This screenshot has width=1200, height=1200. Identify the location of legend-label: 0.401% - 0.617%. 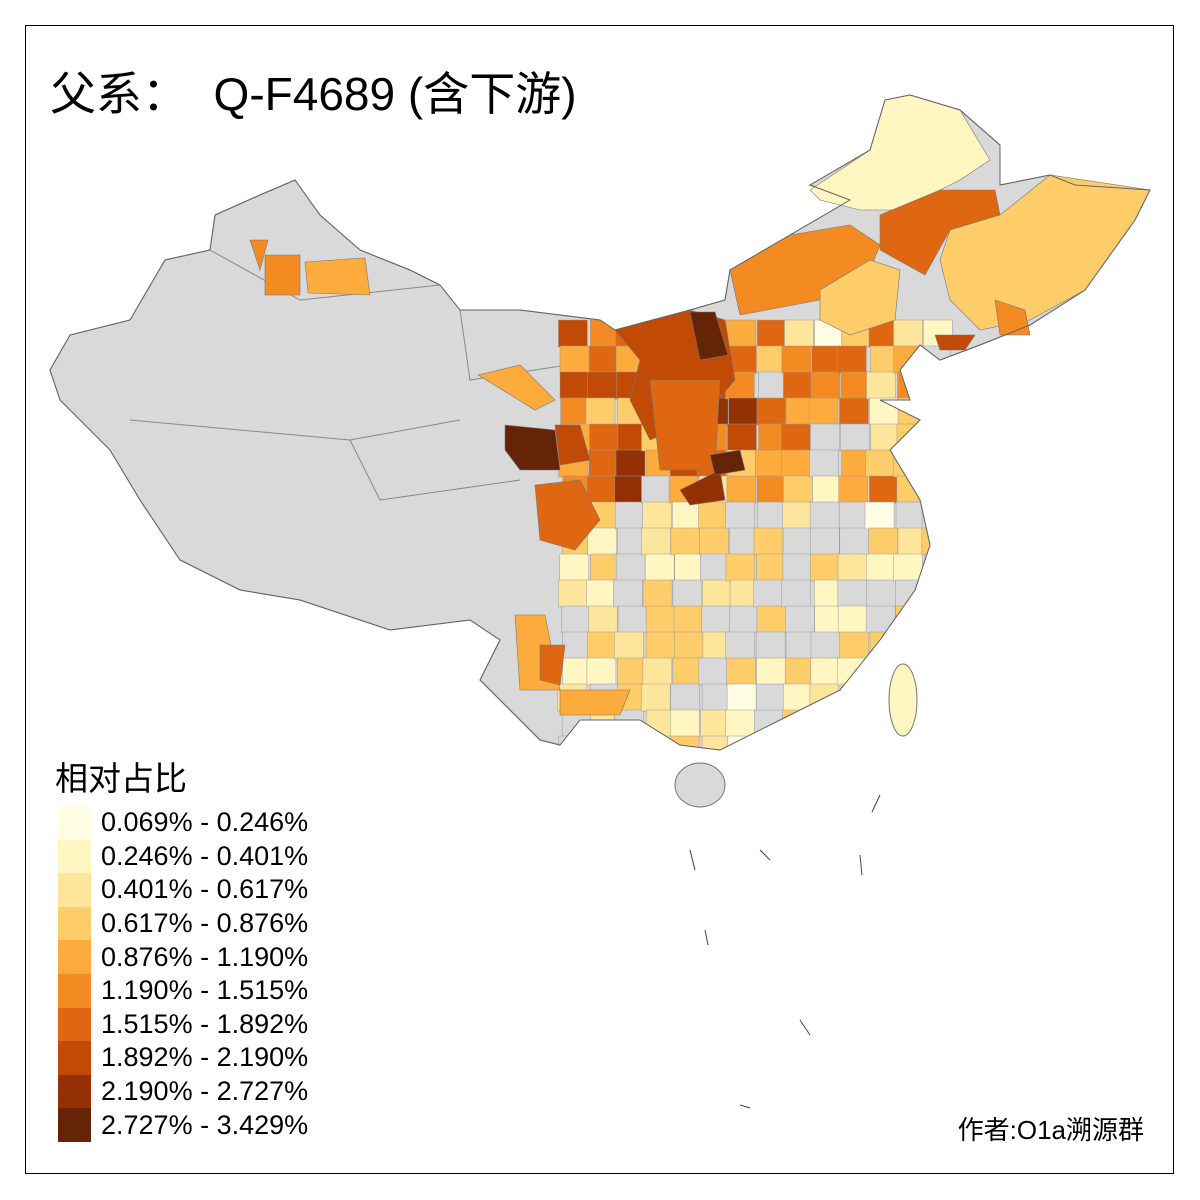
(205, 889).